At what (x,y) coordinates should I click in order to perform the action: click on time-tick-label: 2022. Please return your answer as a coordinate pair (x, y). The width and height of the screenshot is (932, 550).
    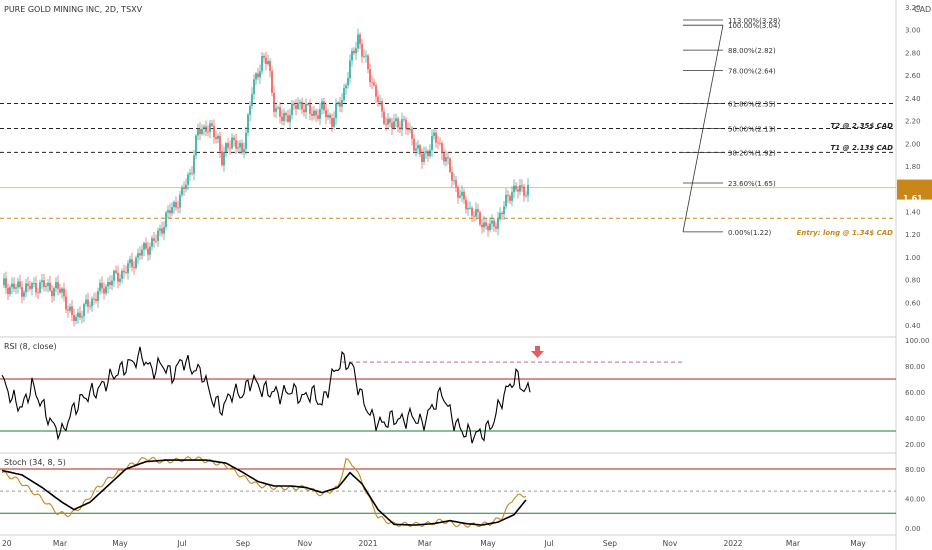
    Looking at the image, I should click on (732, 543).